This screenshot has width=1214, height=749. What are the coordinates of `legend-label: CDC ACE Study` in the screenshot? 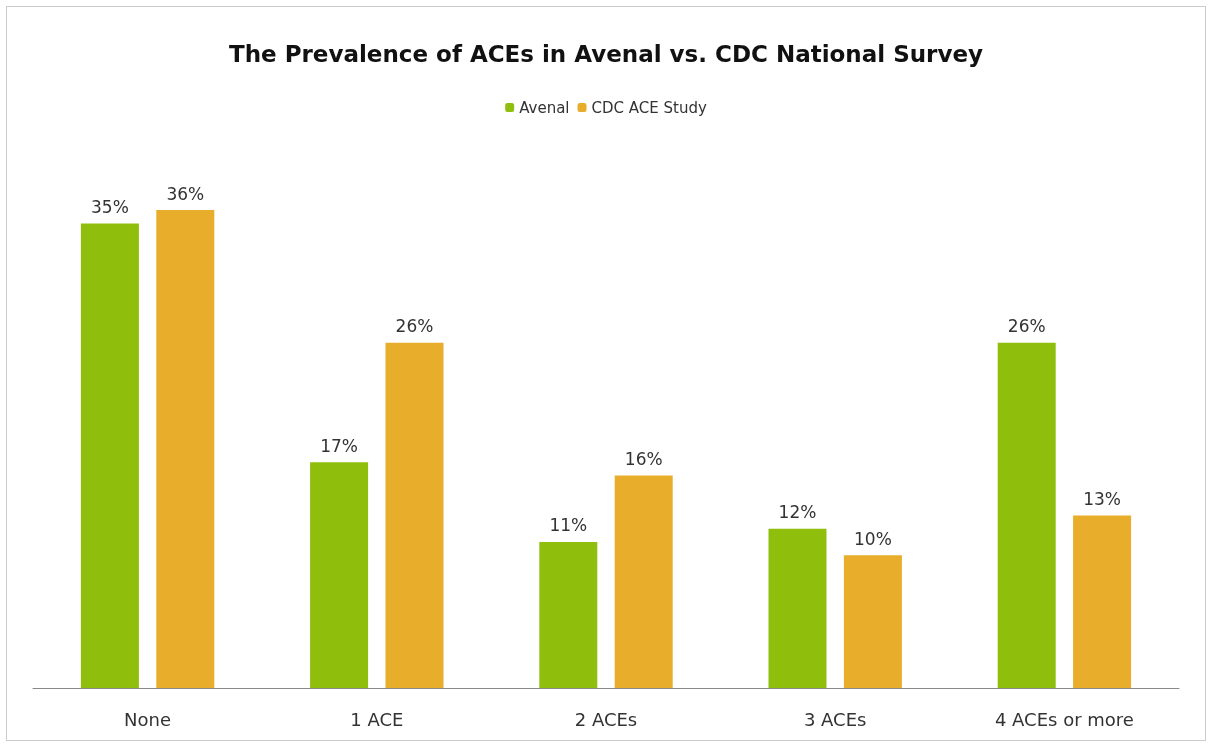 It's located at (649, 107).